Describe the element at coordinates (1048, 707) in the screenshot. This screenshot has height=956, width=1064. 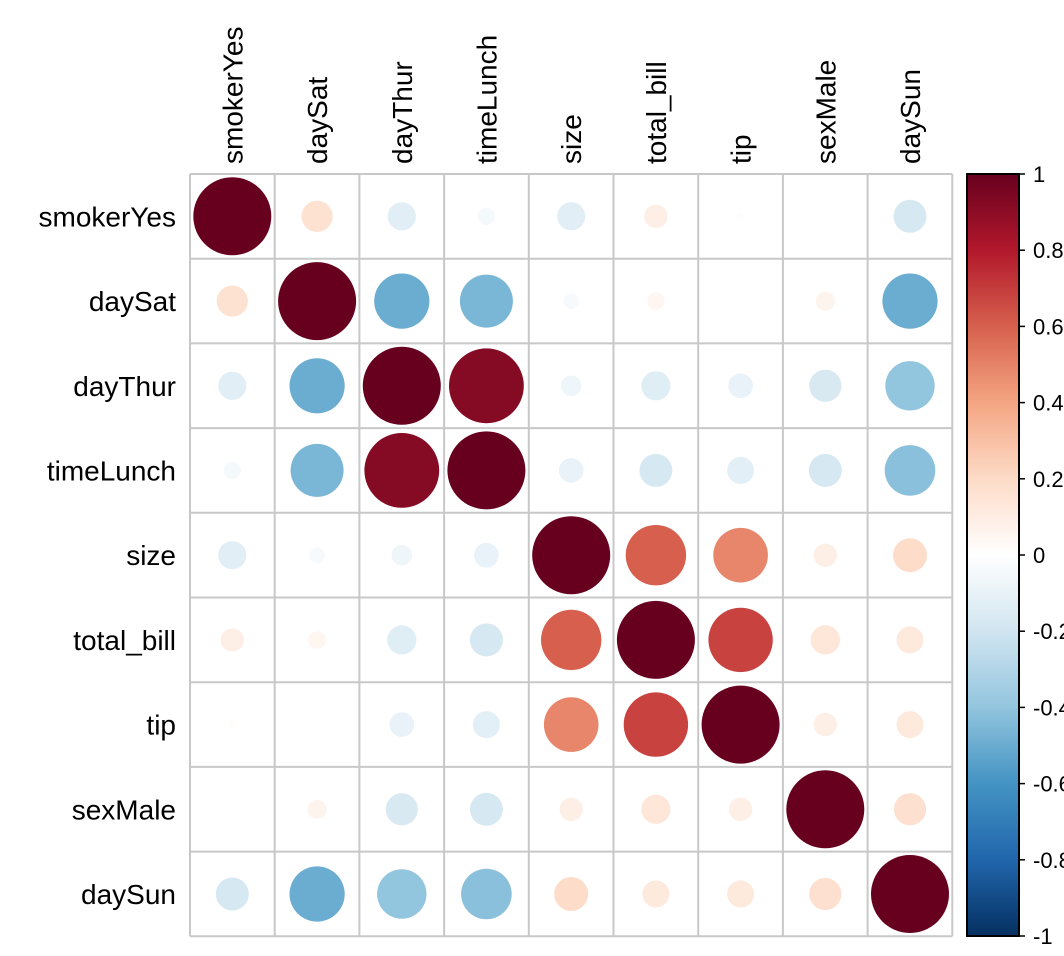
I see `colorbar-tick-label: -0.4` at that location.